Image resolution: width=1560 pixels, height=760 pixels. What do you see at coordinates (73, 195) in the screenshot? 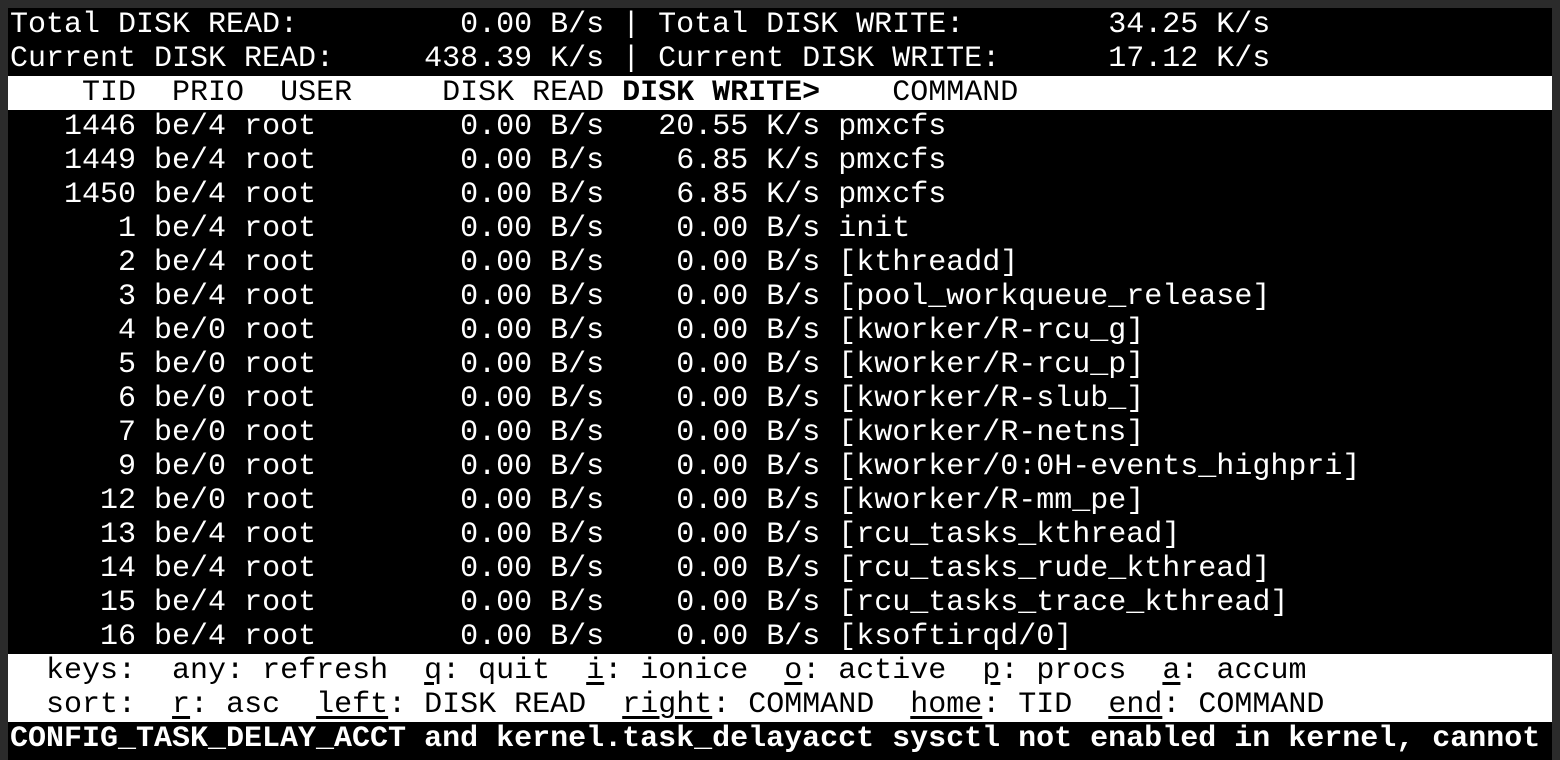
I see `row-tid: 1450` at bounding box center [73, 195].